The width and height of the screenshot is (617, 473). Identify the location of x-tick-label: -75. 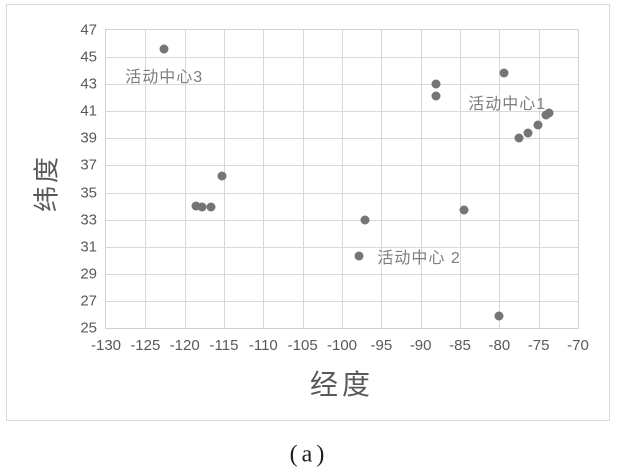
(538, 345).